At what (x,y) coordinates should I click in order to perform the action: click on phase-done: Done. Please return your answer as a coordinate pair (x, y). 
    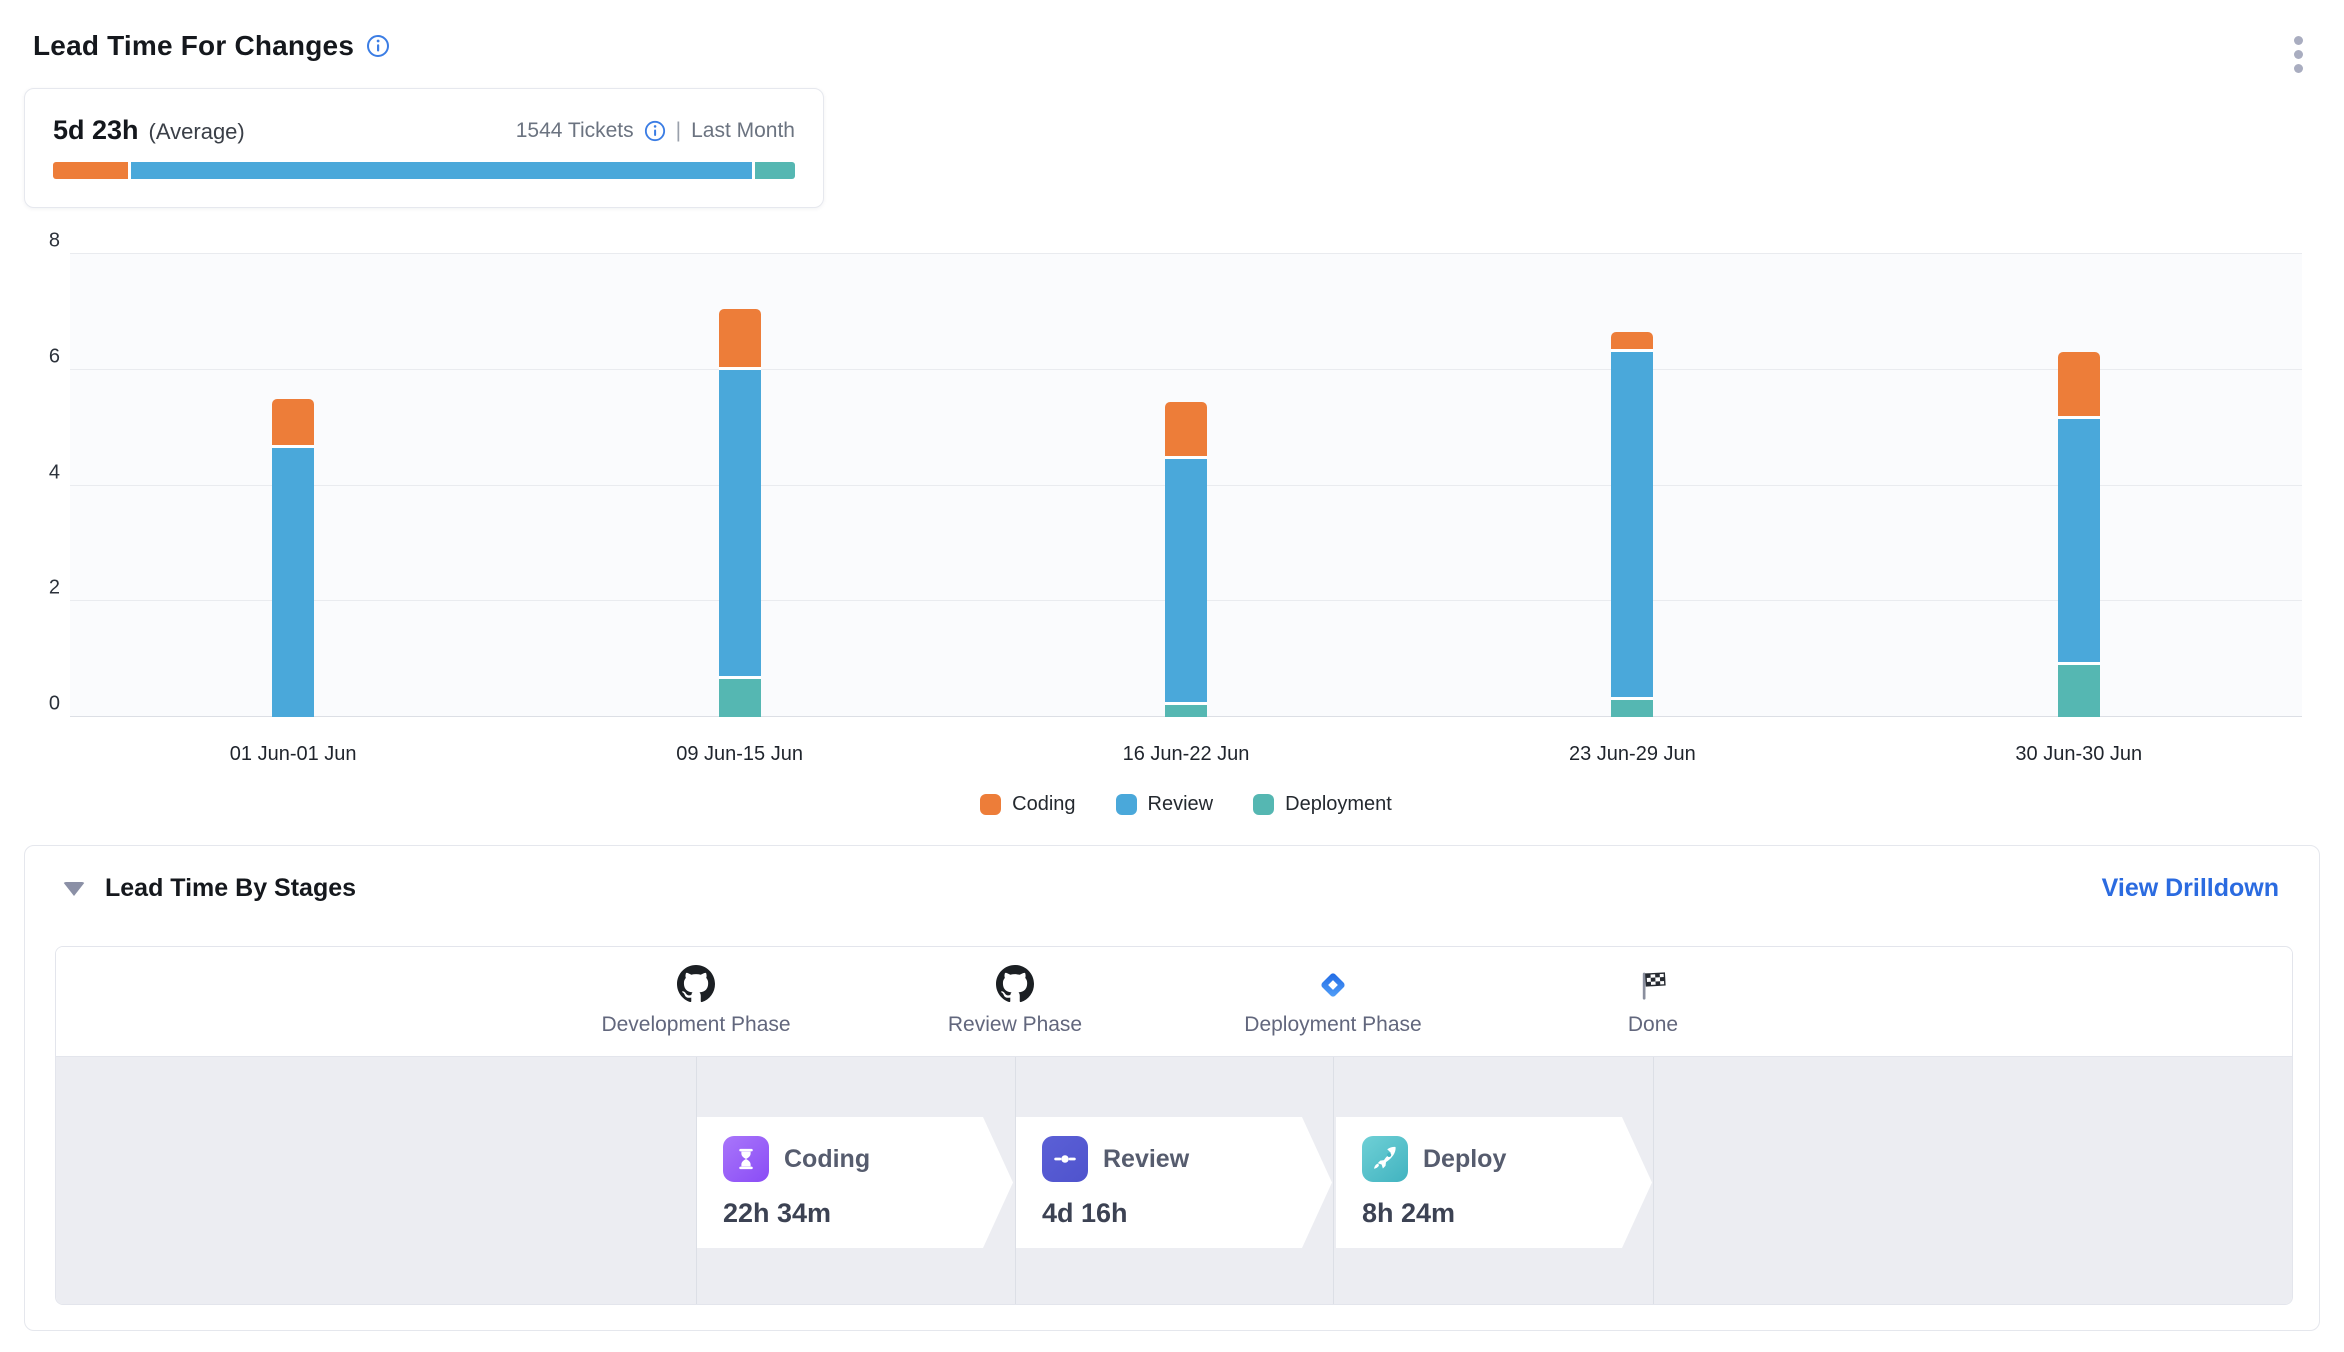
    Looking at the image, I should click on (1653, 992).